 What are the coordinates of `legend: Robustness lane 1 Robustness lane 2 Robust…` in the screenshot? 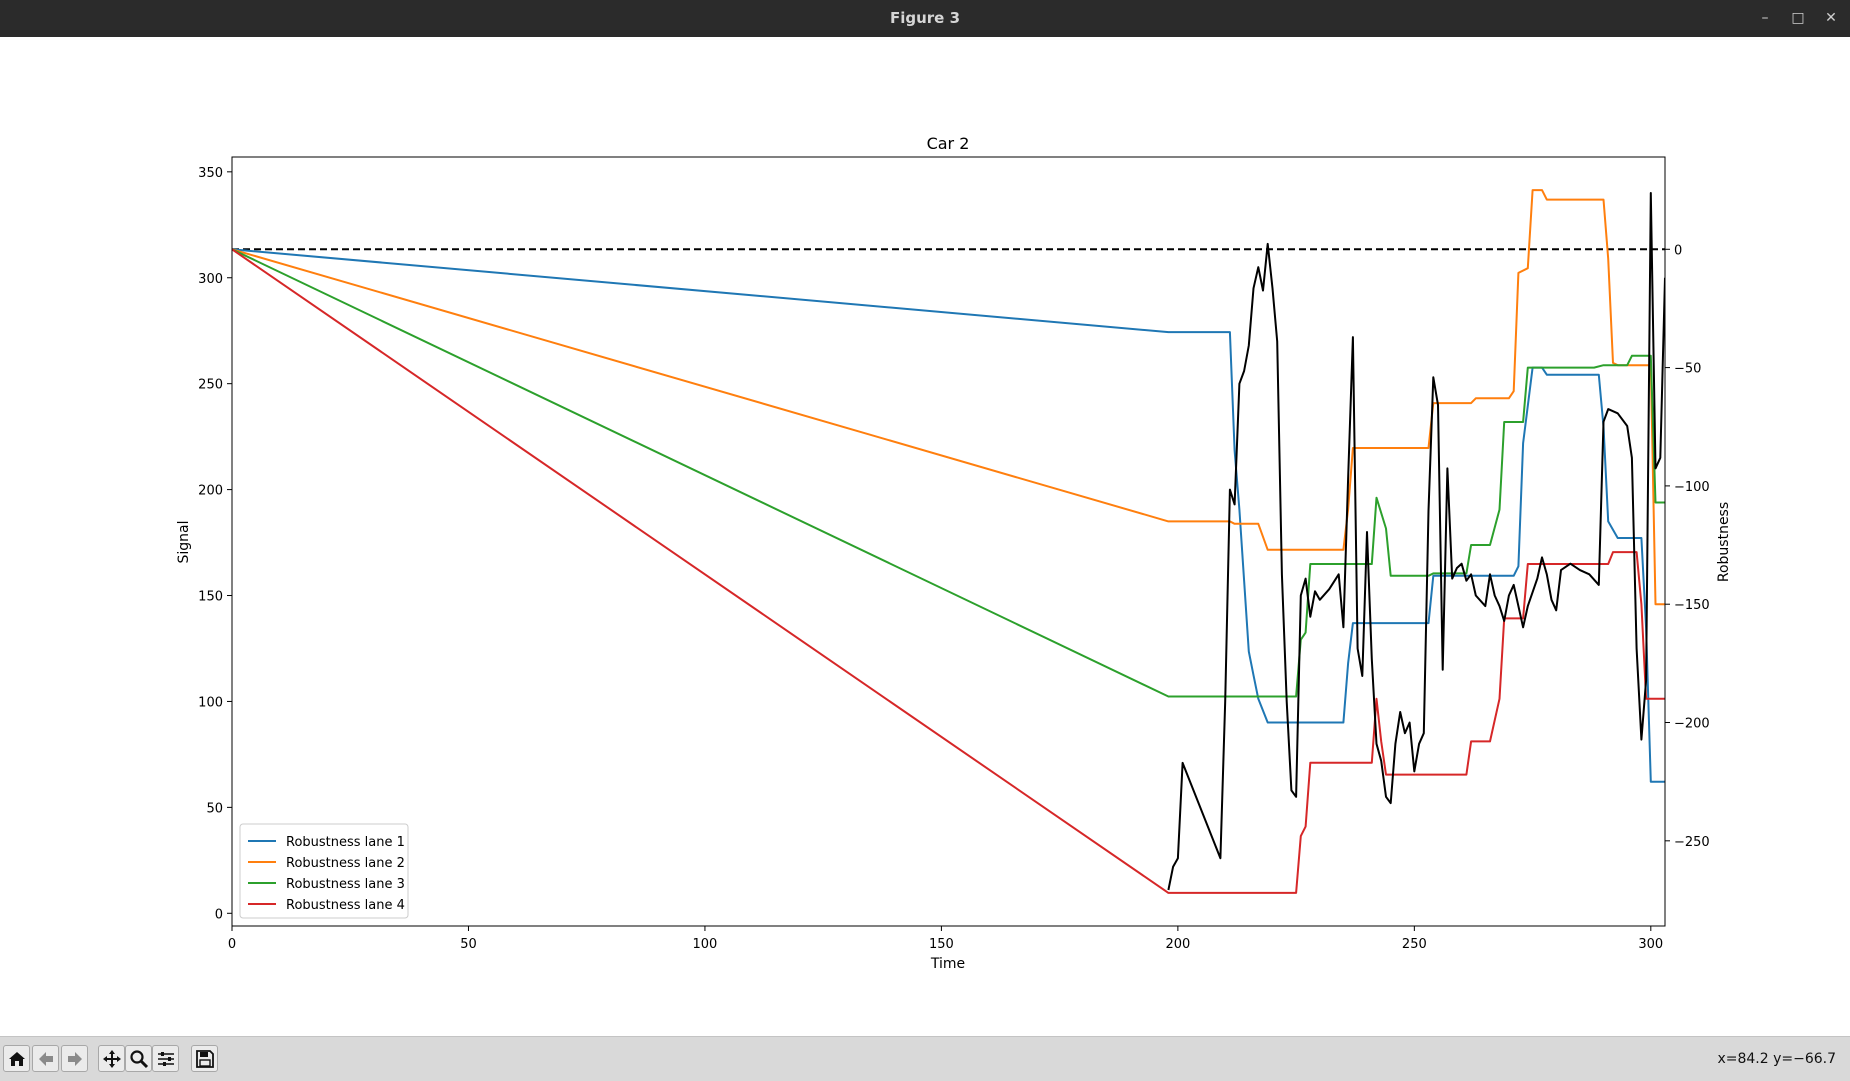 It's located at (324, 871).